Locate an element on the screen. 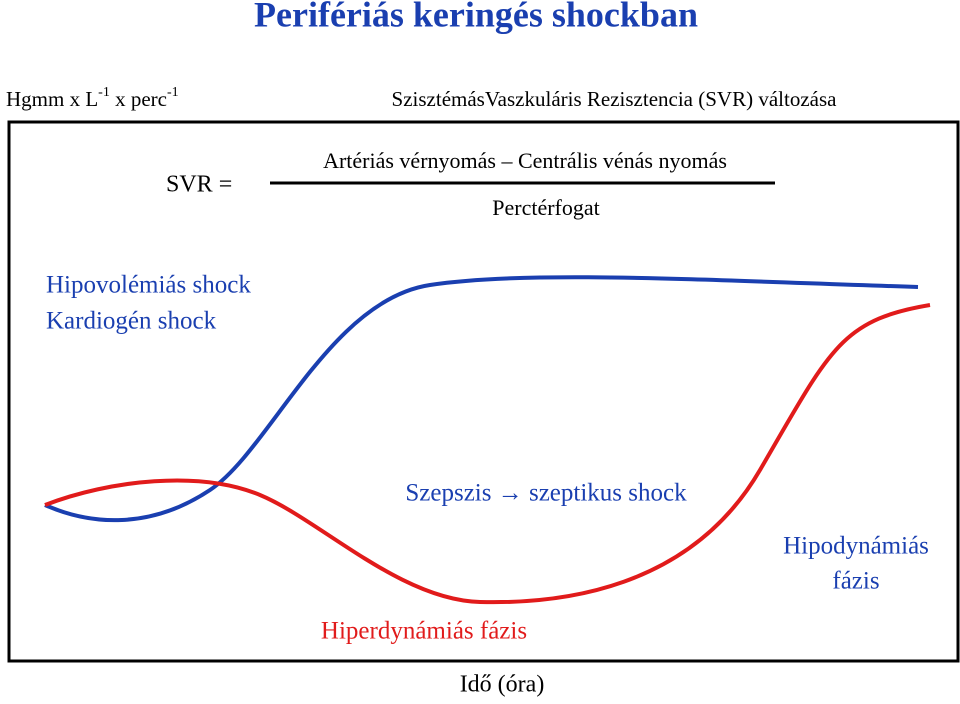 The image size is (960, 704). label: fázis is located at coordinates (855, 581).